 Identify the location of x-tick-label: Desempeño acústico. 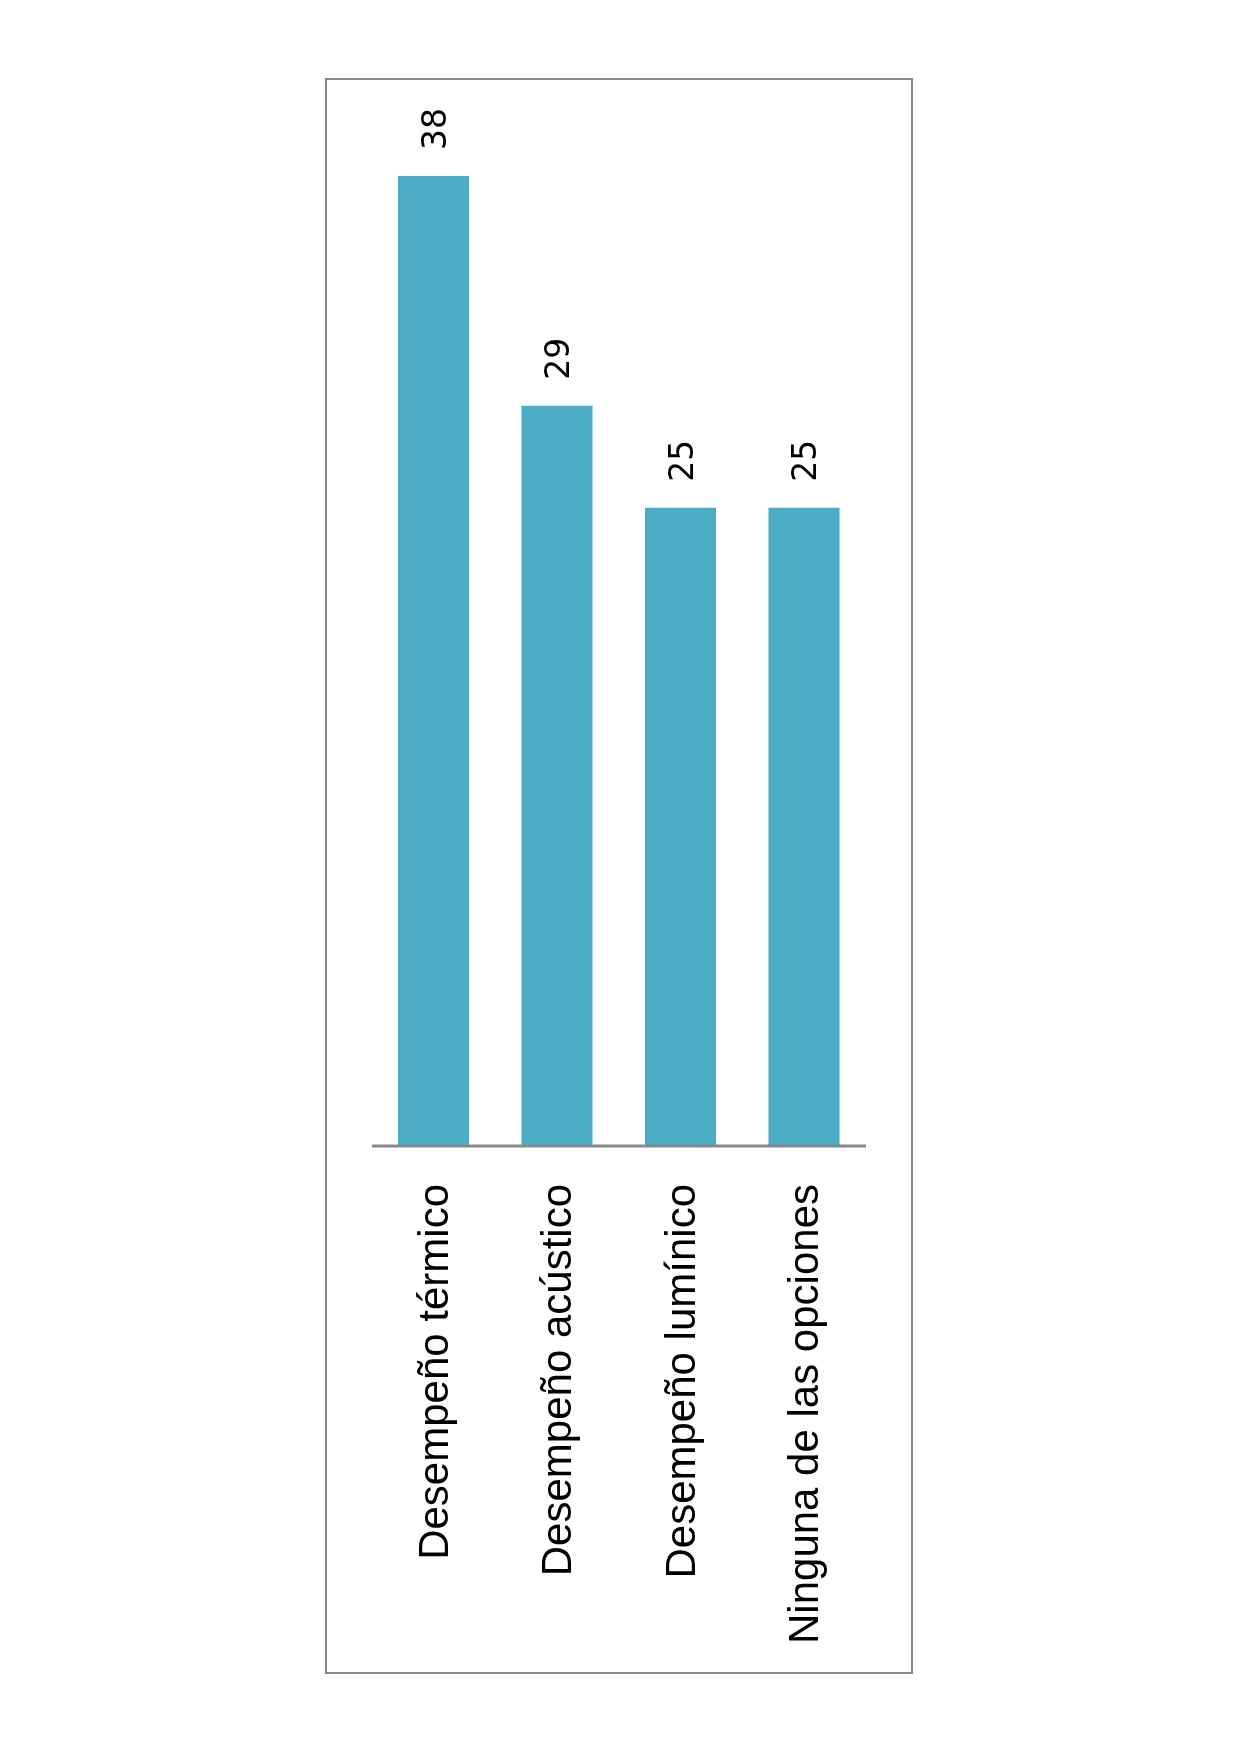
(557, 1380).